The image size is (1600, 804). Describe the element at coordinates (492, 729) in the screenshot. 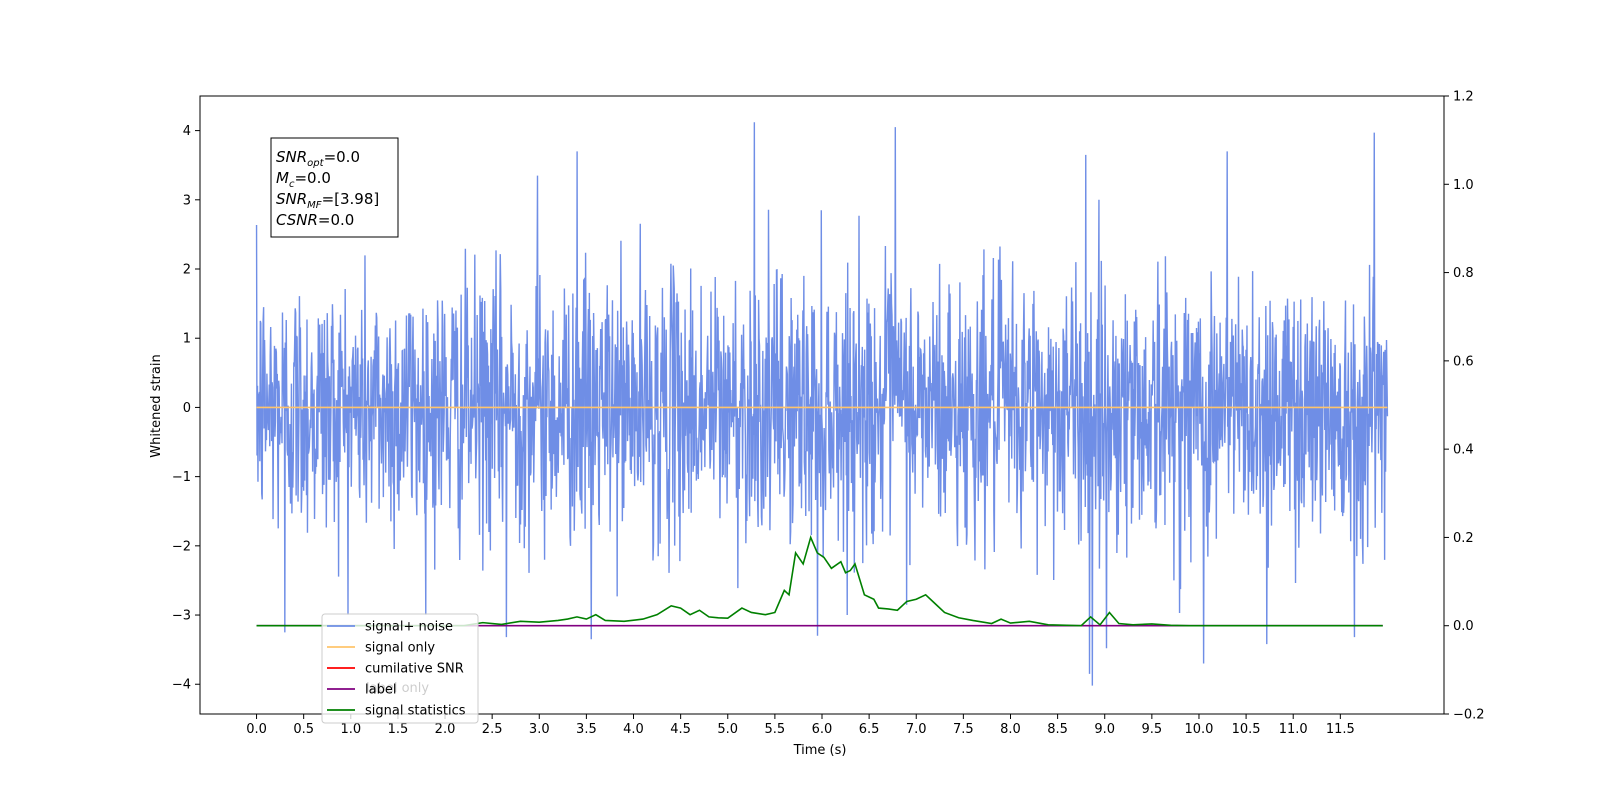

I see `x-tick-label: 2.5` at that location.